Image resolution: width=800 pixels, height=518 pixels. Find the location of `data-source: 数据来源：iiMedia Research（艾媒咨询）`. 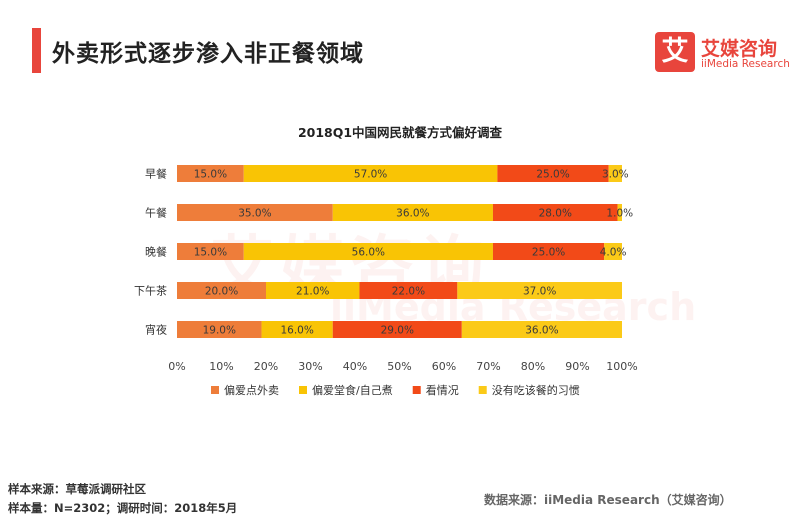

data-source: 数据来源：iiMedia Research（艾媒咨询） is located at coordinates (608, 500).